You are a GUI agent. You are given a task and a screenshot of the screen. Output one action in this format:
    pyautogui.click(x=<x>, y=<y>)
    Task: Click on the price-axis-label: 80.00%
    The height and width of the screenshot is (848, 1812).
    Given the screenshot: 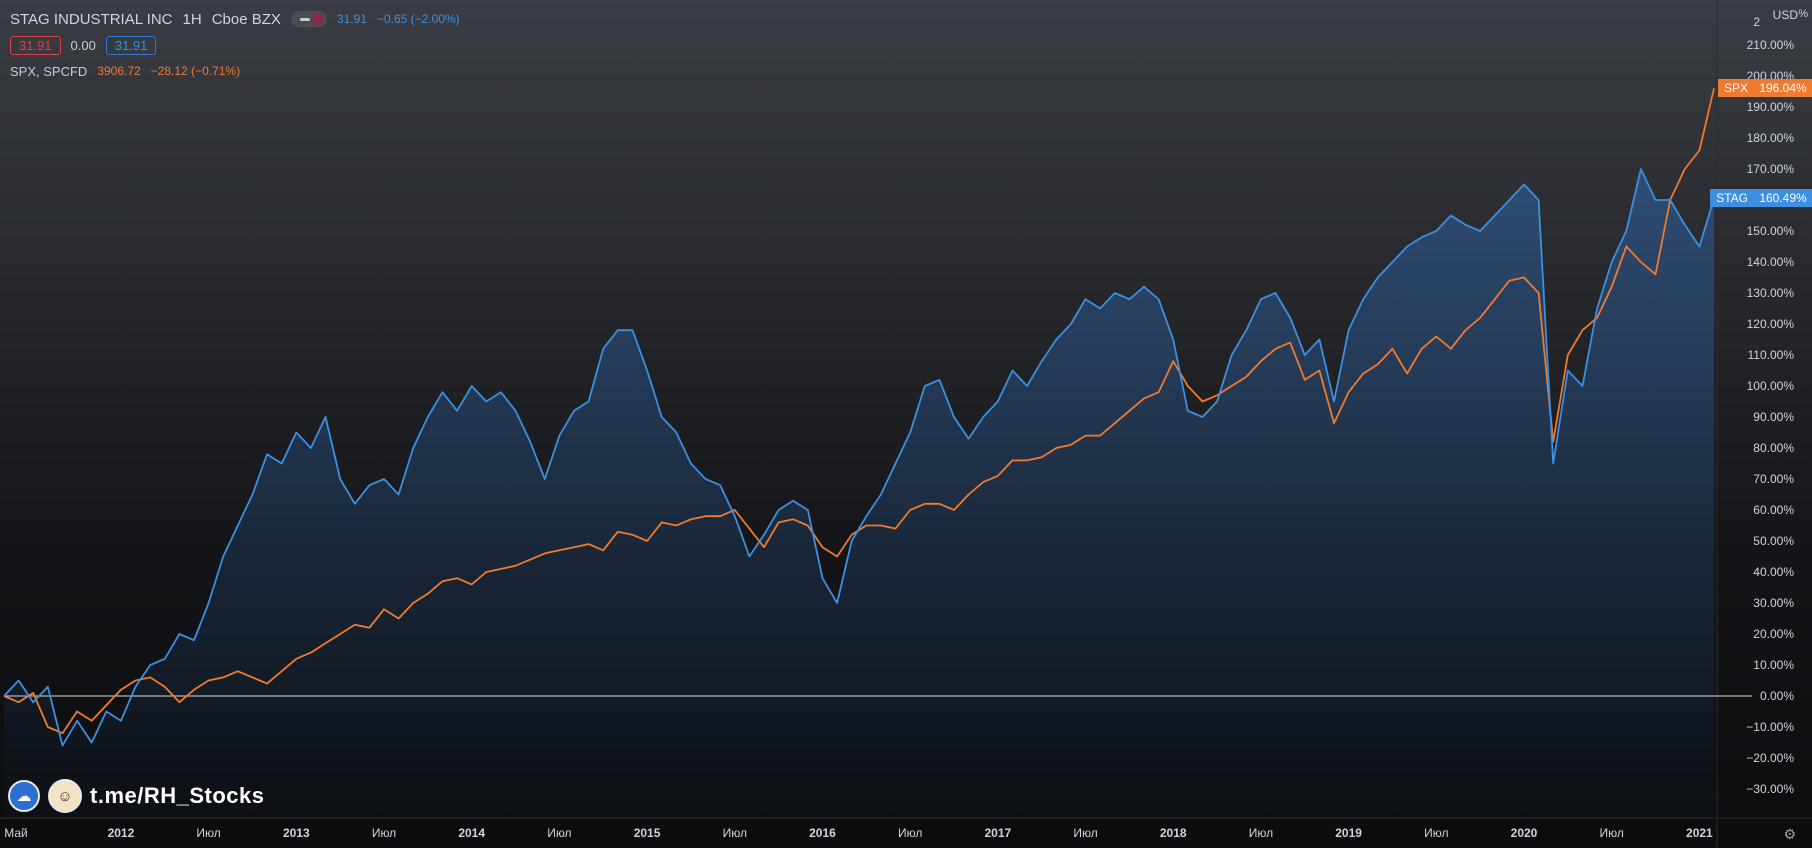 What is the action you would take?
    pyautogui.click(x=1773, y=448)
    